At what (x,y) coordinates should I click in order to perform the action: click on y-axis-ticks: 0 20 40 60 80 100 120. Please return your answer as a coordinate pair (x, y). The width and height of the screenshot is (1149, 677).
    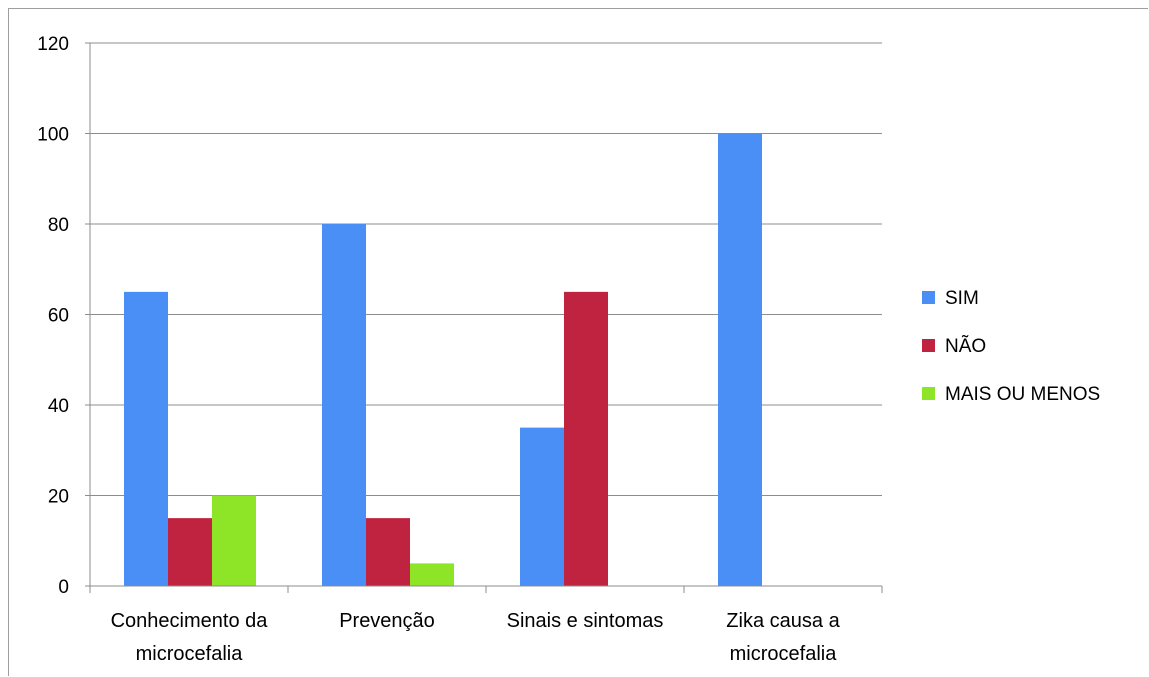
    Looking at the image, I should click on (53, 316).